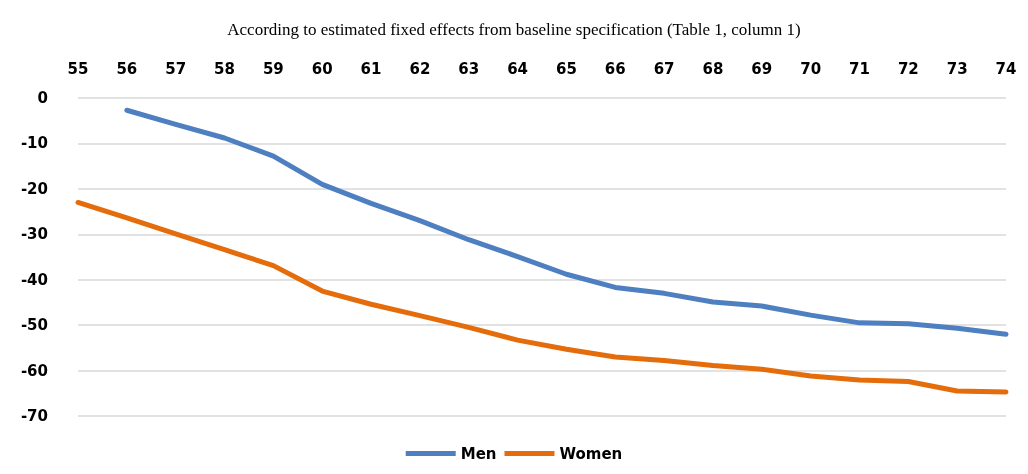 The image size is (1028, 474). I want to click on x-tick-label: 55, so click(78, 68).